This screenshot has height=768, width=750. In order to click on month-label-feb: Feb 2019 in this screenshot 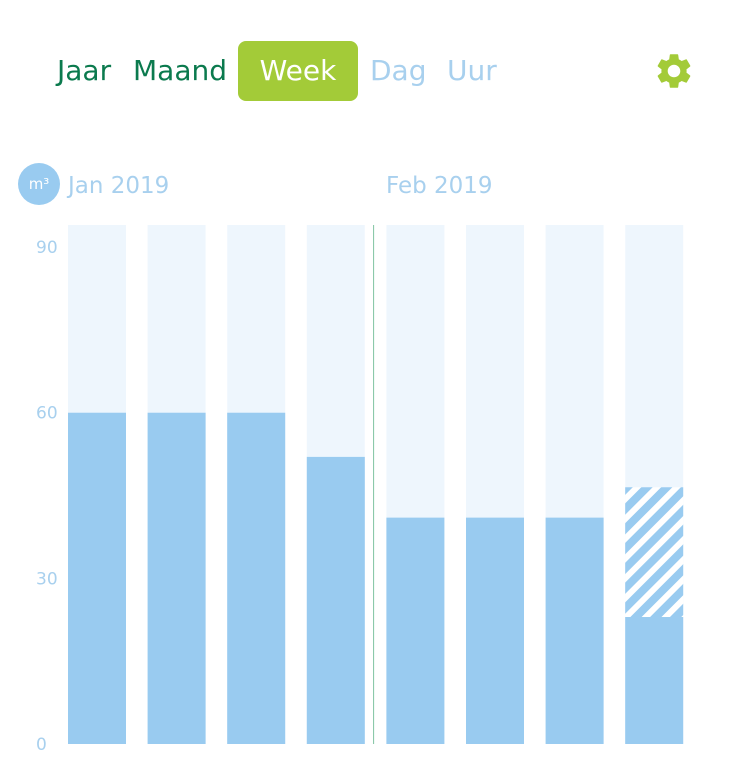, I will do `click(439, 186)`.